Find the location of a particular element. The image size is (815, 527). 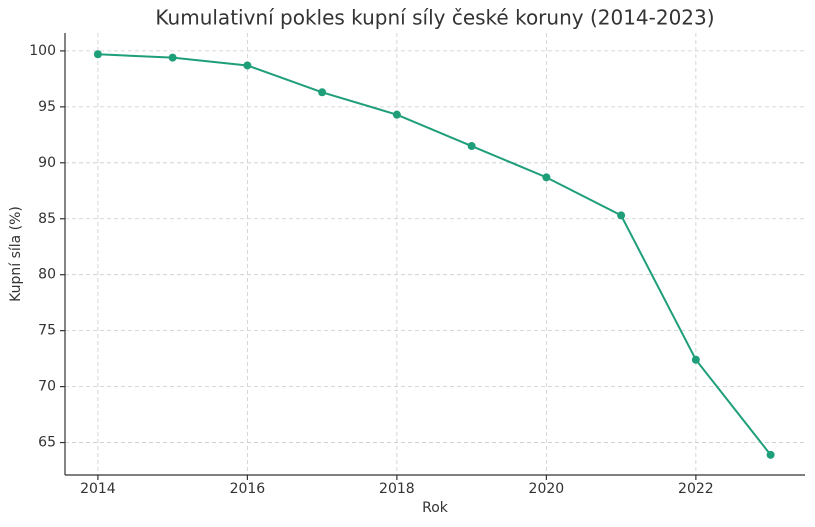

x-axis-label: Rok is located at coordinates (435, 508).